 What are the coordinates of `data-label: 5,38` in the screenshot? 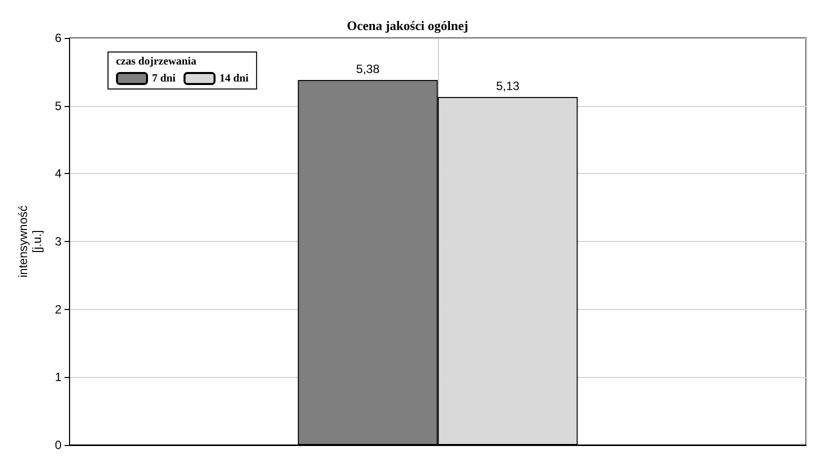 It's located at (368, 69).